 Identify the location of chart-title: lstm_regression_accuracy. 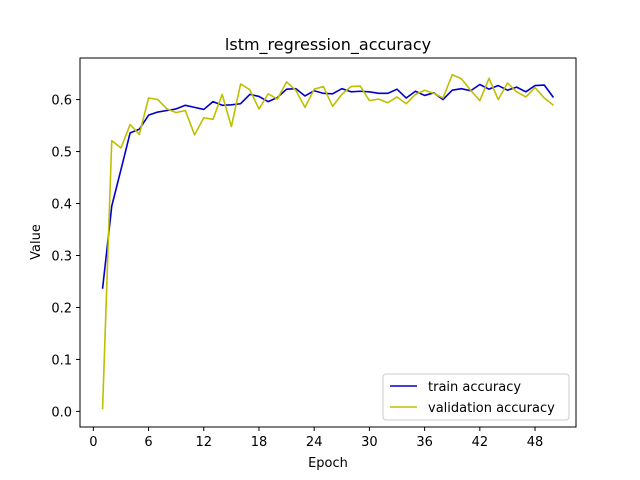
(328, 45).